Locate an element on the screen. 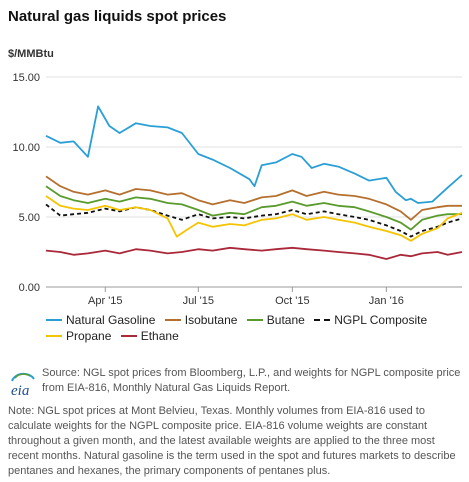  series-line-propane is located at coordinates (254, 218).